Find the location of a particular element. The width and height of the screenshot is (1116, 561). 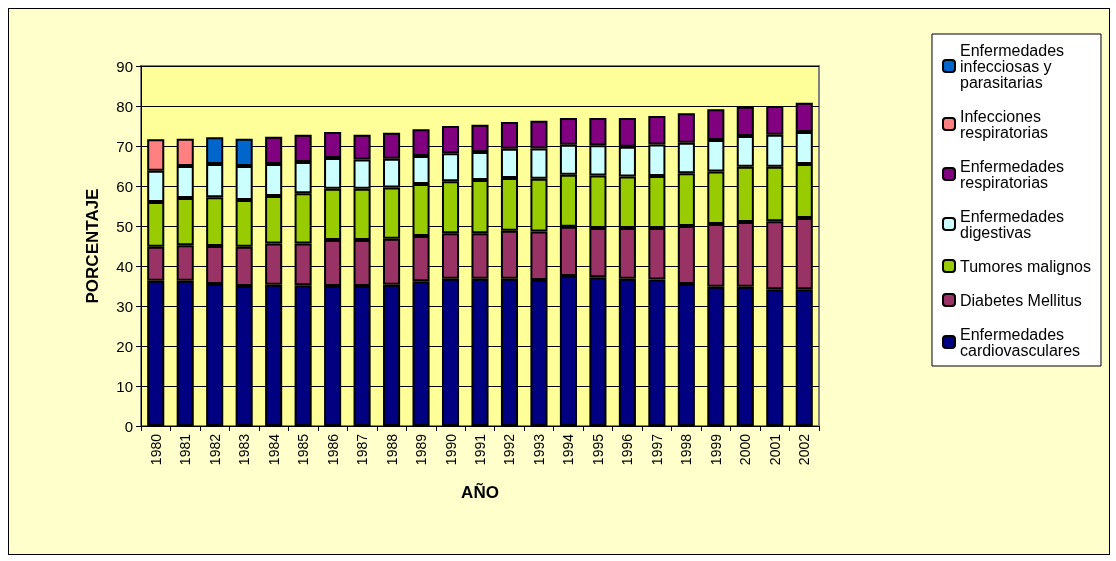

y-tick-label: 30 is located at coordinates (124, 306).